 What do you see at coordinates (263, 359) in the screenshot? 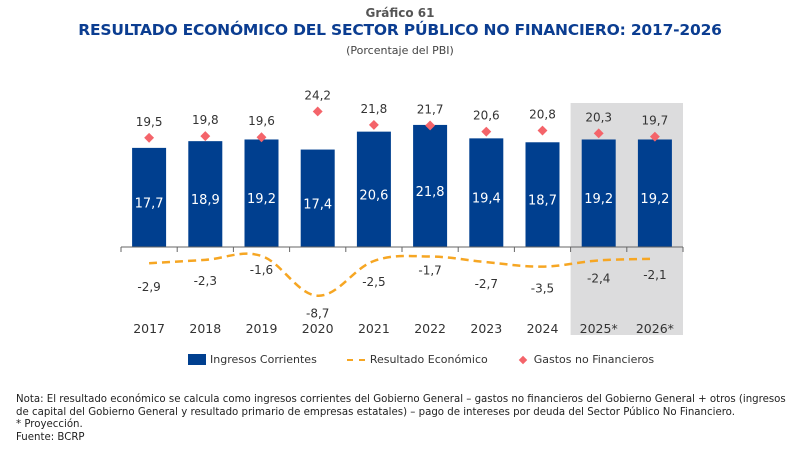
I see `legend-label-ingresos: Ingresos Corrientes` at bounding box center [263, 359].